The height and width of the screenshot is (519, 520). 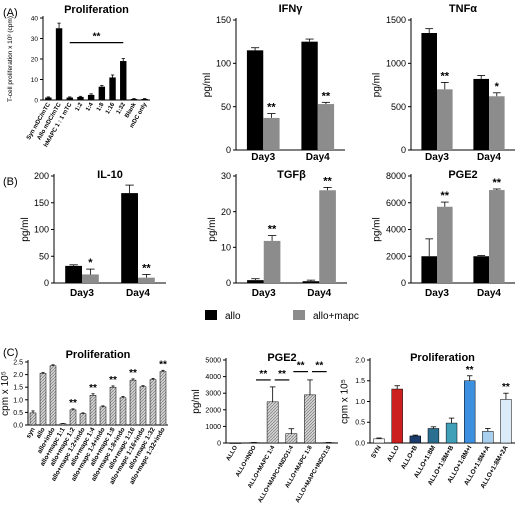 What do you see at coordinates (360, 381) in the screenshot?
I see `y-tick-label: 1.5` at bounding box center [360, 381].